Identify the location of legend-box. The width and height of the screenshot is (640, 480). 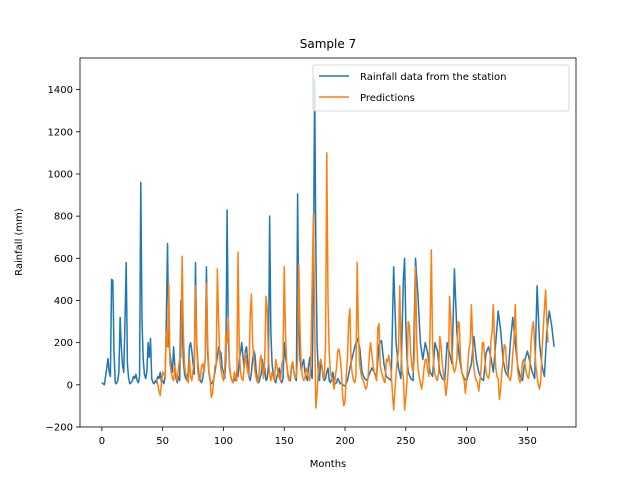
(441, 88).